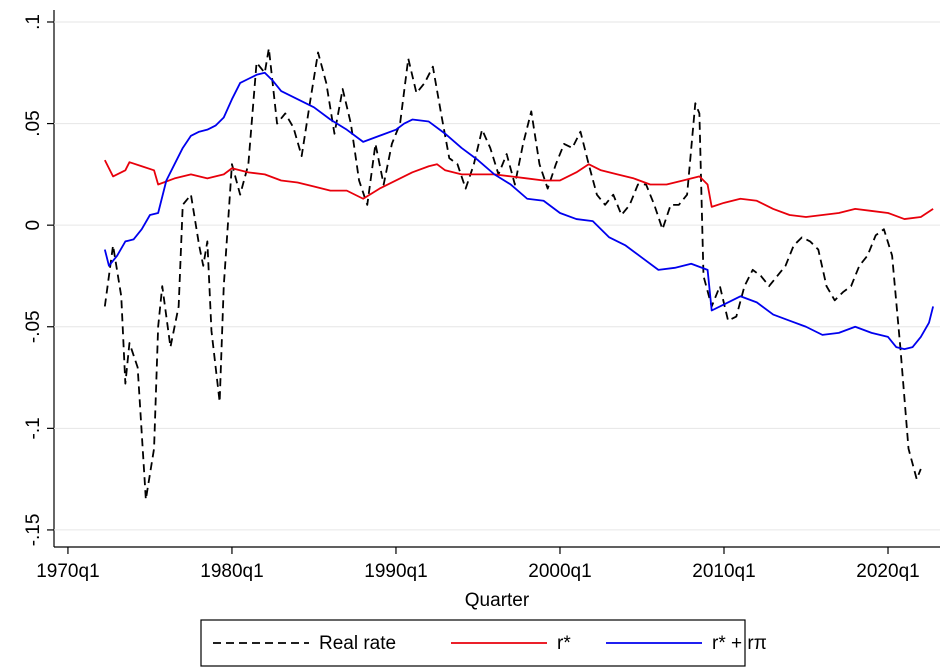 The width and height of the screenshot is (942, 670). I want to click on x-tick-label: 2010q1, so click(723, 571).